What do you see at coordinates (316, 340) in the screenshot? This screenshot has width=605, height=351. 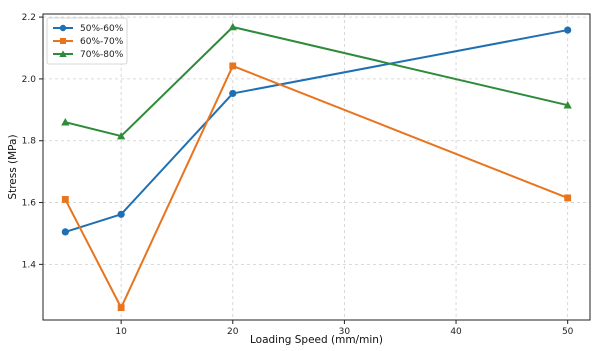 I see `x-axis-label: Loading Speed (mm/min)` at bounding box center [316, 340].